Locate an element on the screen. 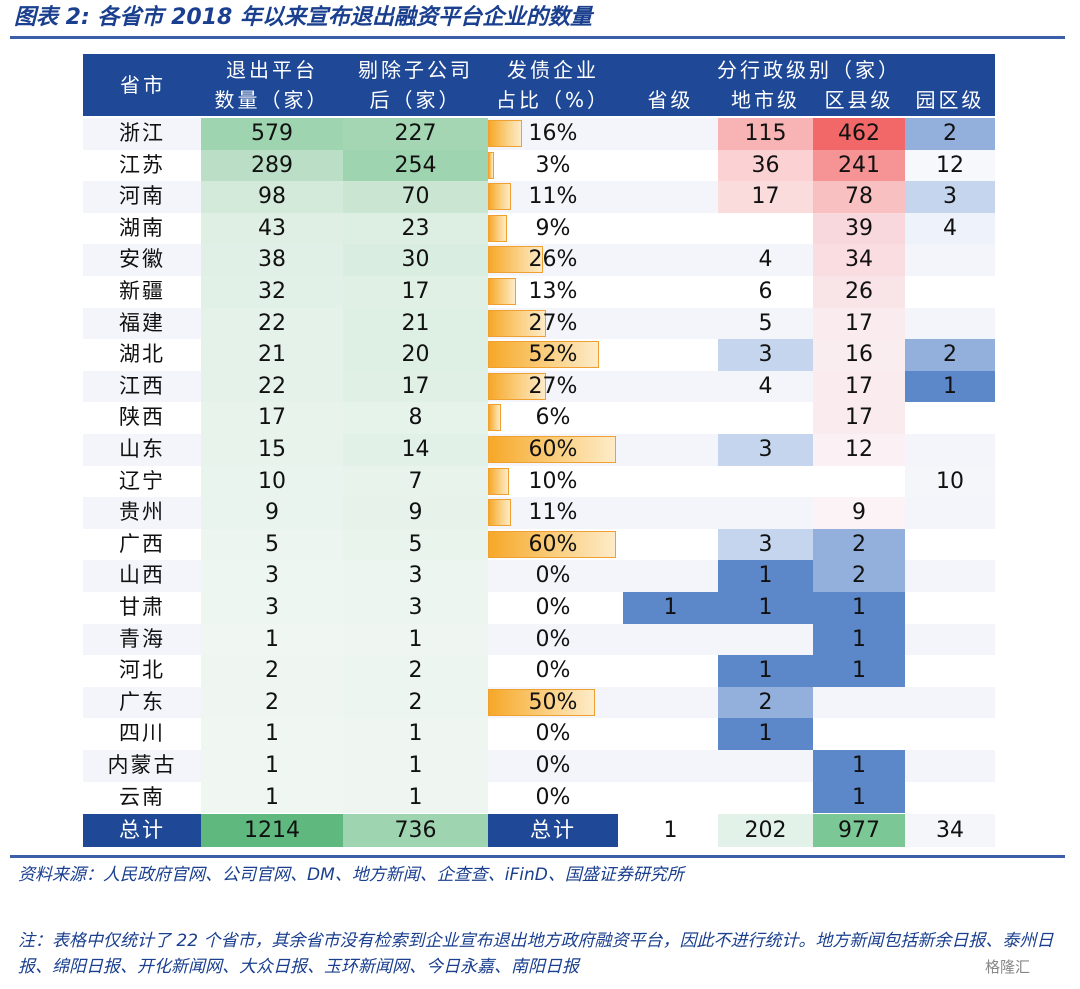 The image size is (1080, 989). province-name: 广东 is located at coordinates (142, 701).